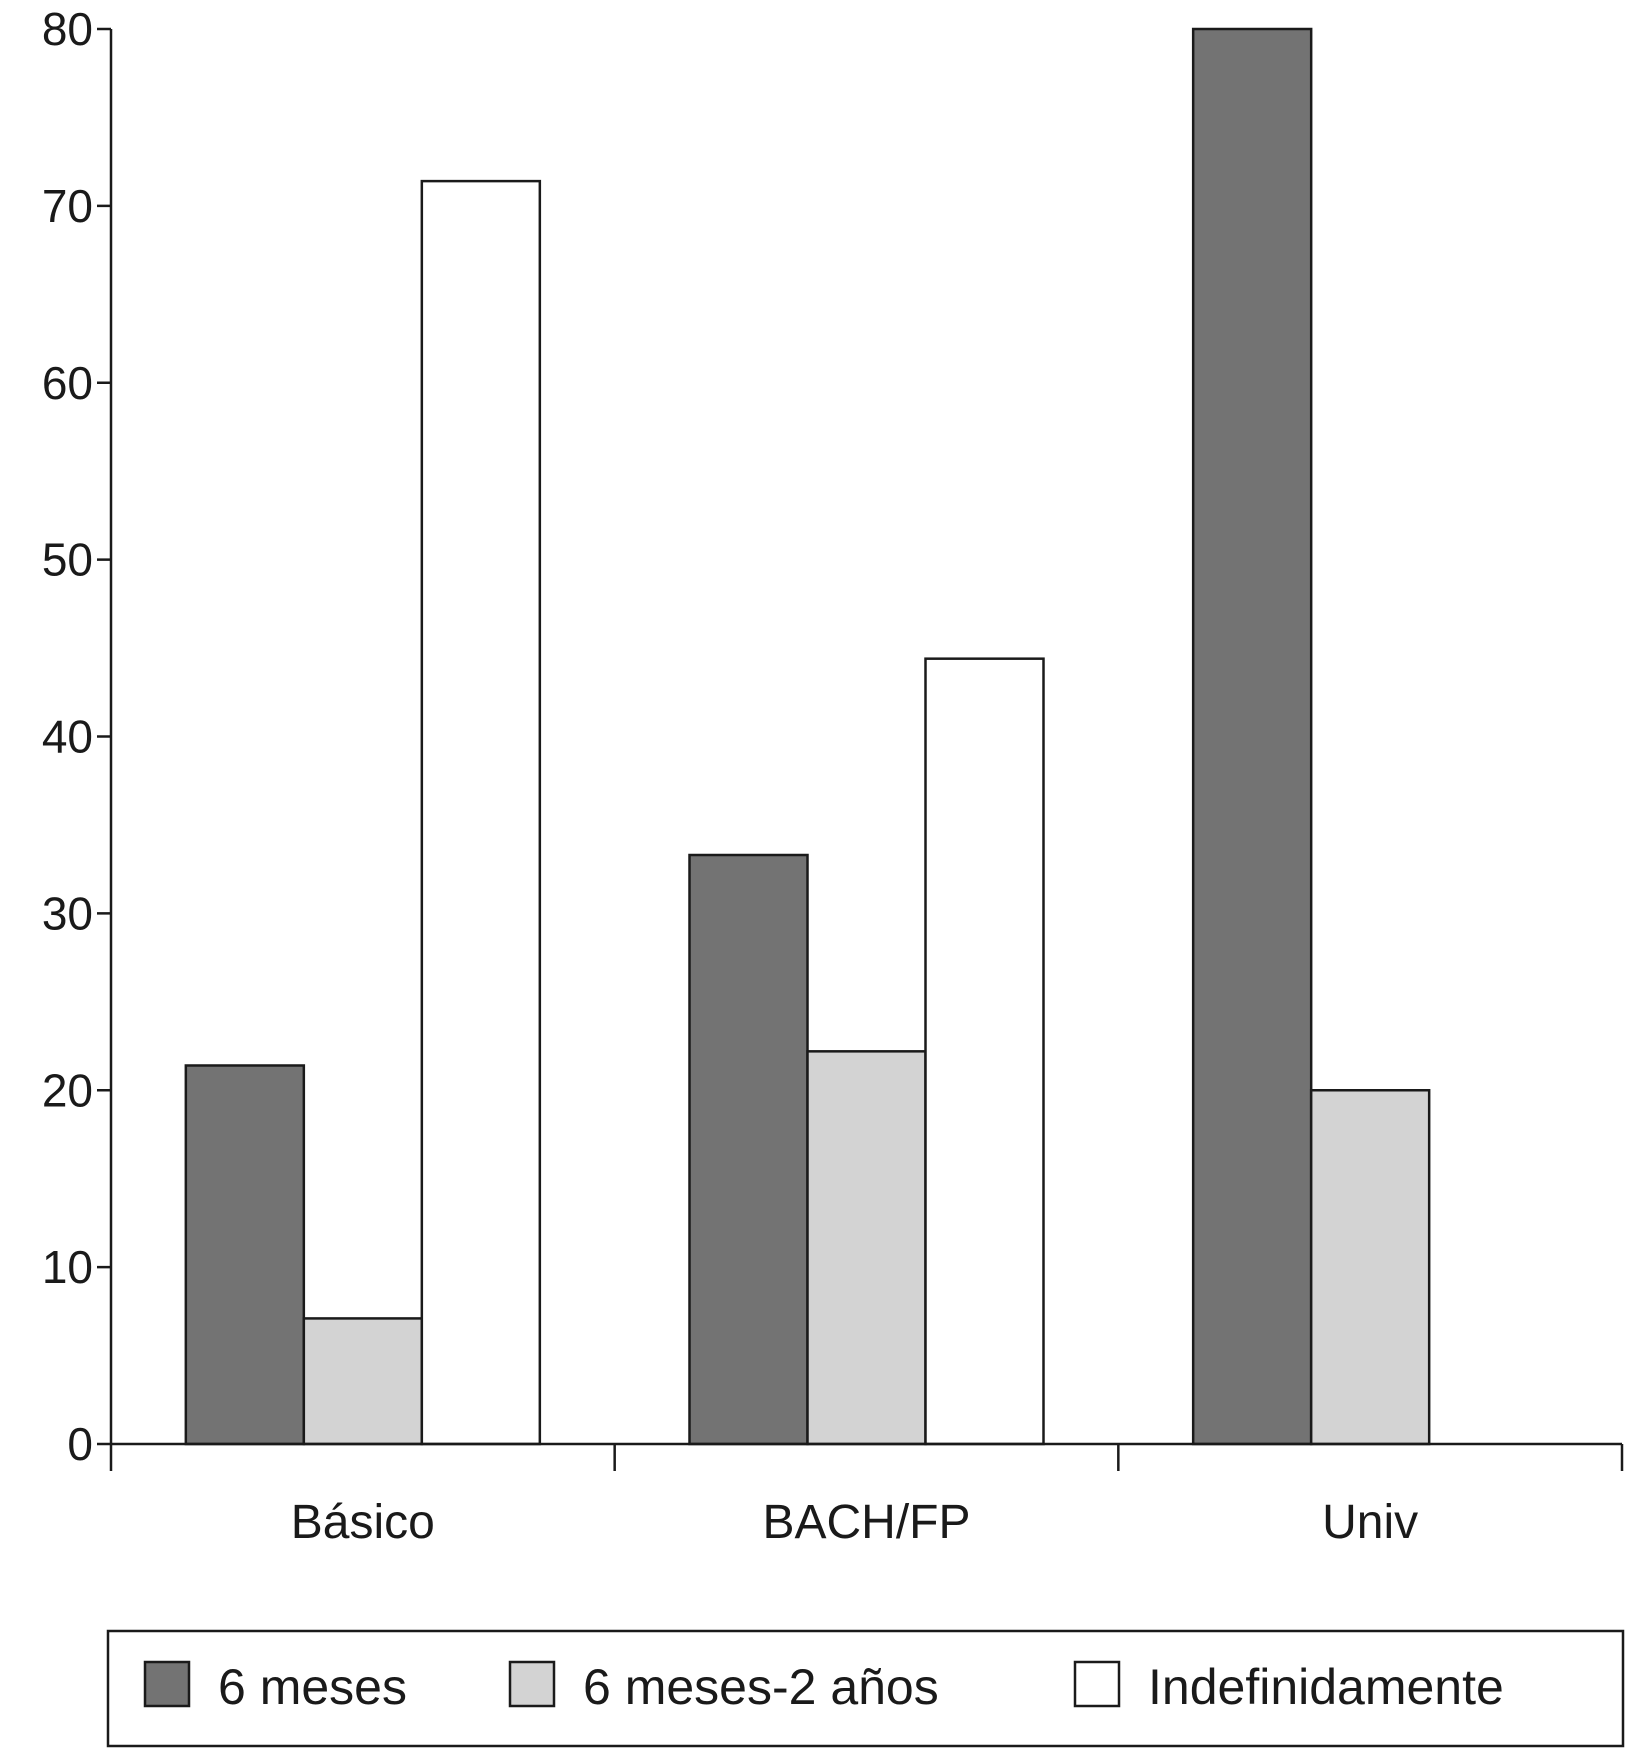 This screenshot has height=1749, width=1625. I want to click on y-tick-label: 60, so click(67, 383).